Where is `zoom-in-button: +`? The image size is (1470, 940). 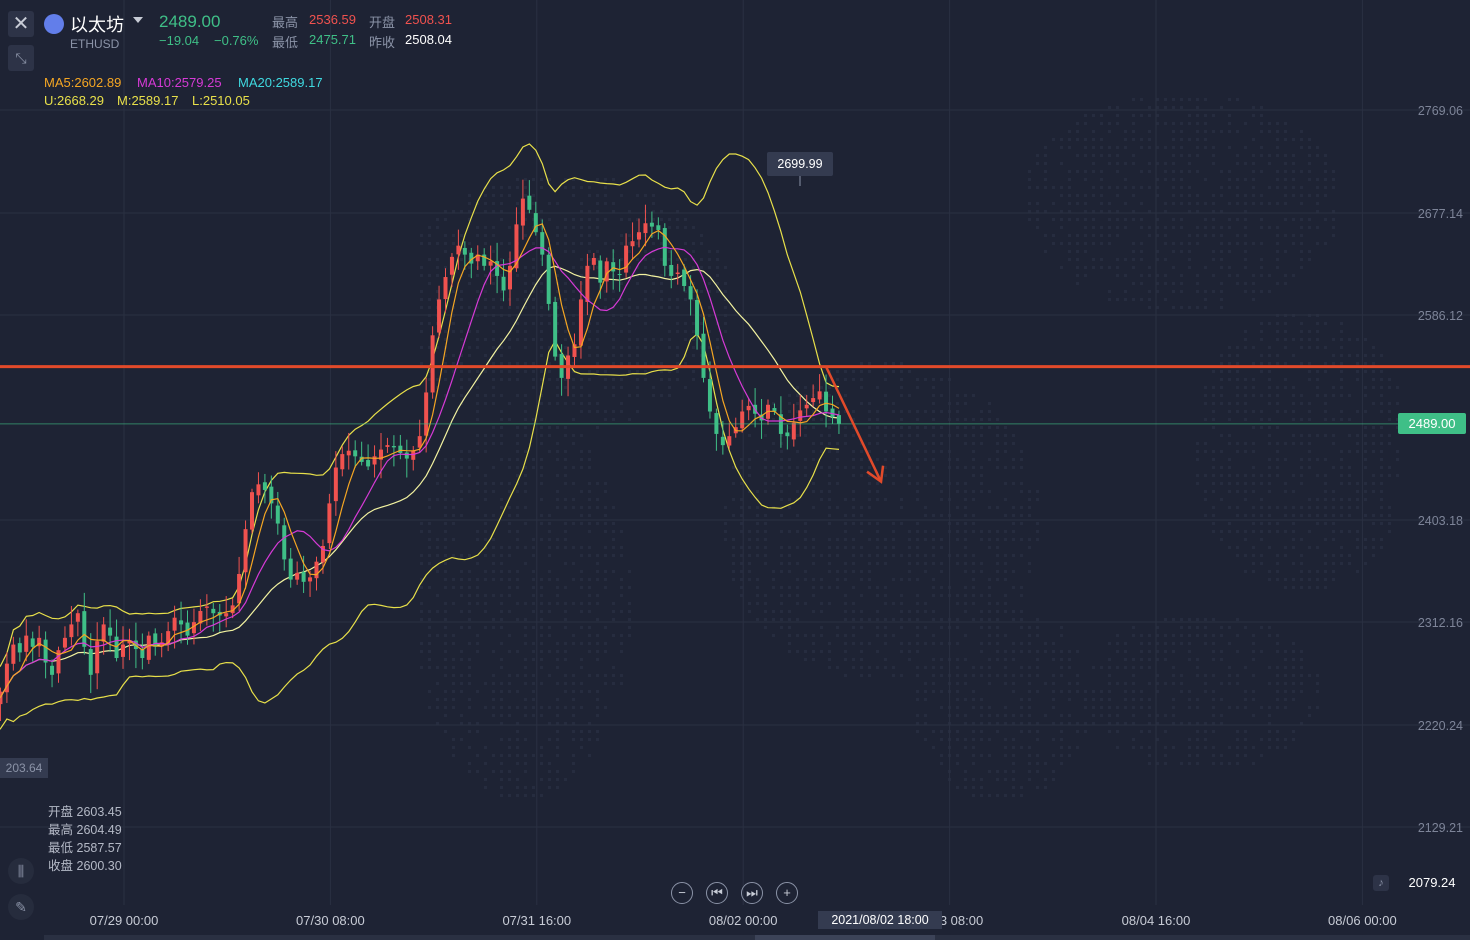 zoom-in-button: + is located at coordinates (787, 893).